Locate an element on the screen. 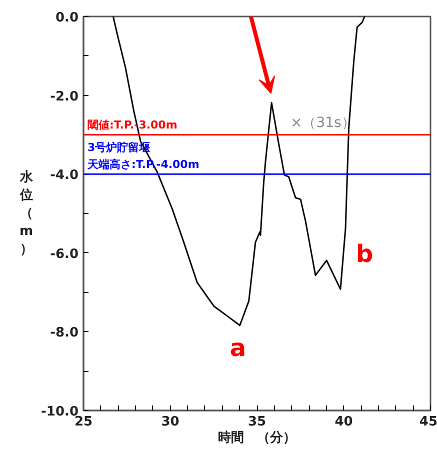 The height and width of the screenshot is (452, 437). x-tick-label: 45 is located at coordinates (428, 422).